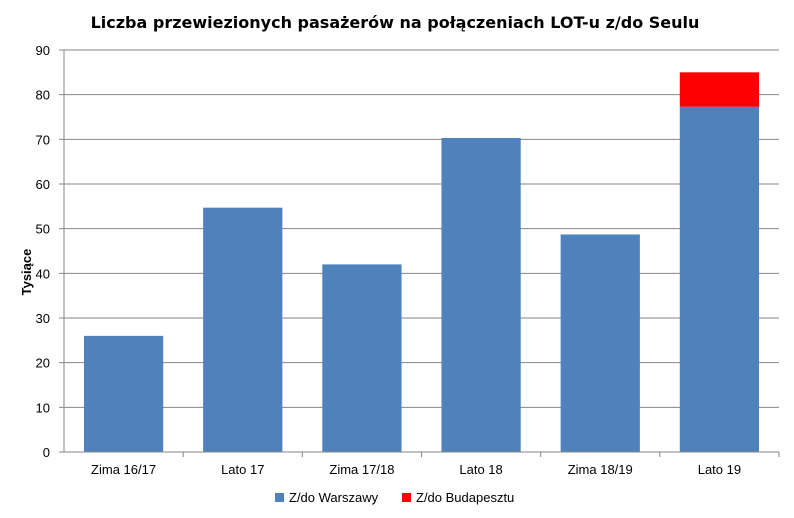  Describe the element at coordinates (43, 229) in the screenshot. I see `y-tick-label: 50` at that location.